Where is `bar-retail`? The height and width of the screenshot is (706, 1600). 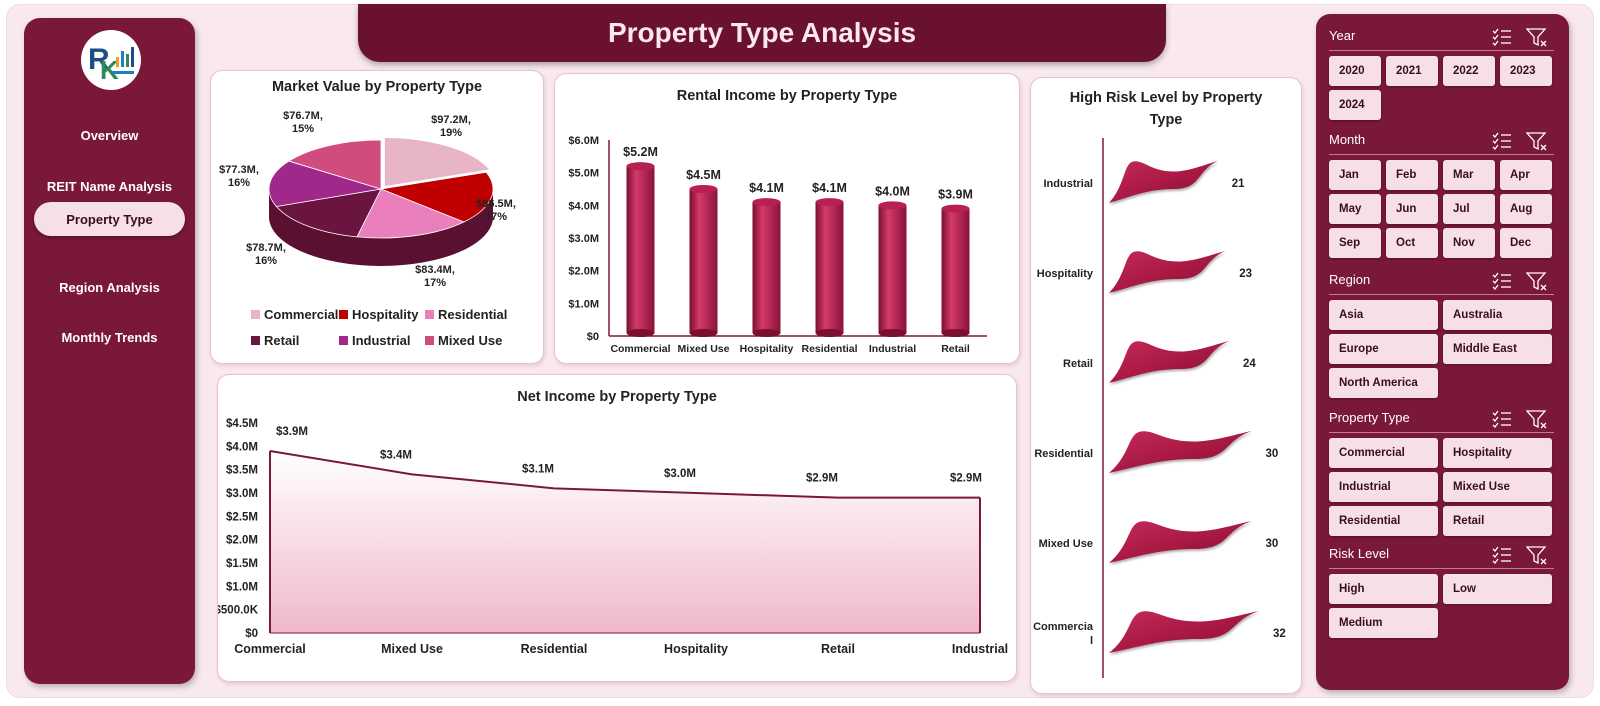
bar-retail is located at coordinates (955, 270).